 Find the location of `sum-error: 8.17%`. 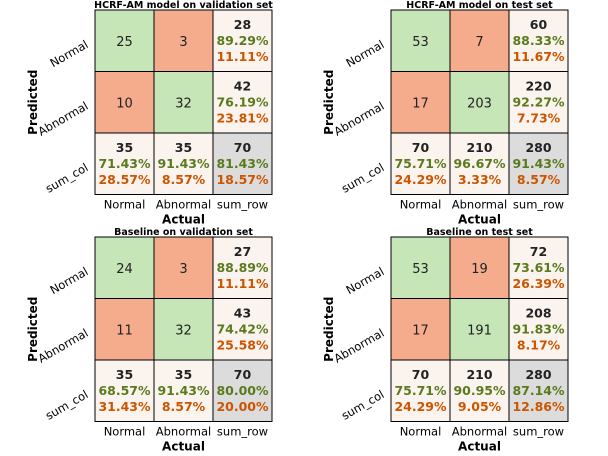

sum-error: 8.17% is located at coordinates (539, 345).